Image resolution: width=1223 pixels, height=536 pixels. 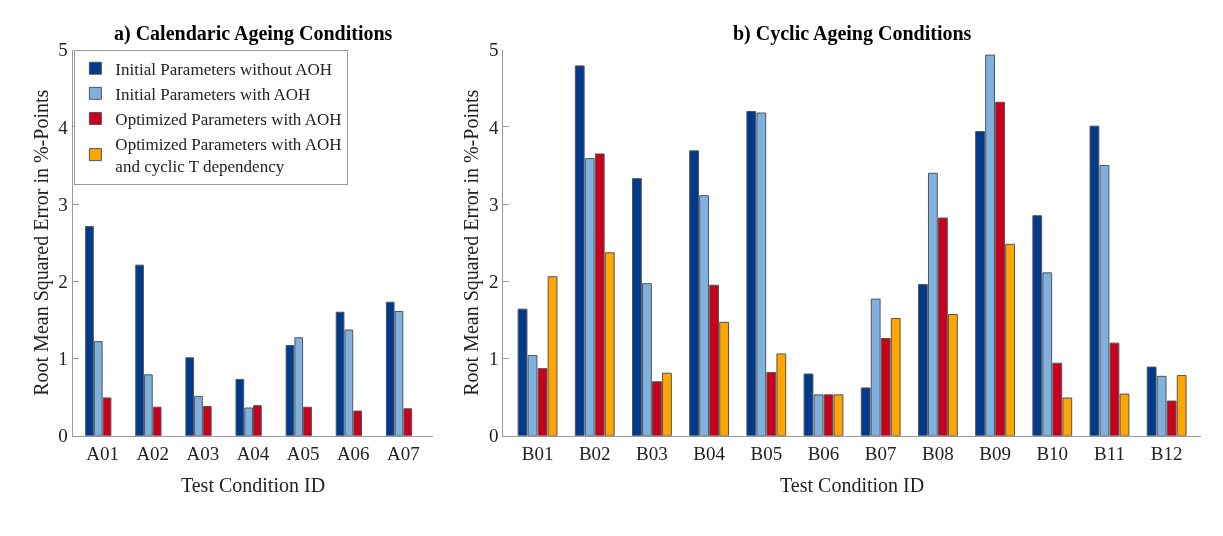 I want to click on x-tick-label: B07, so click(x=880, y=453).